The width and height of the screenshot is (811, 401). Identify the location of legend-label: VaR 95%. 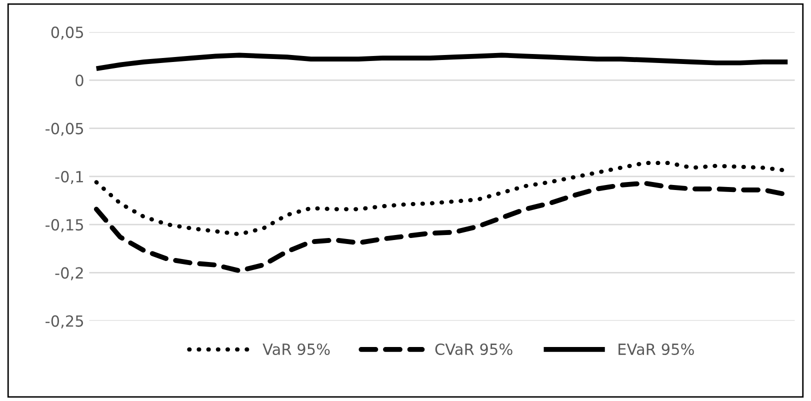
(296, 349).